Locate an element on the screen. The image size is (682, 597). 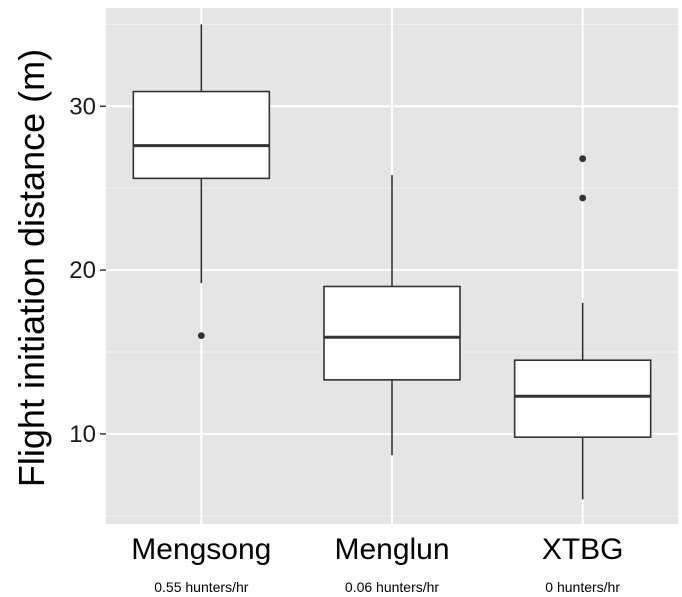
x-category-label: XTBG is located at coordinates (583, 549).